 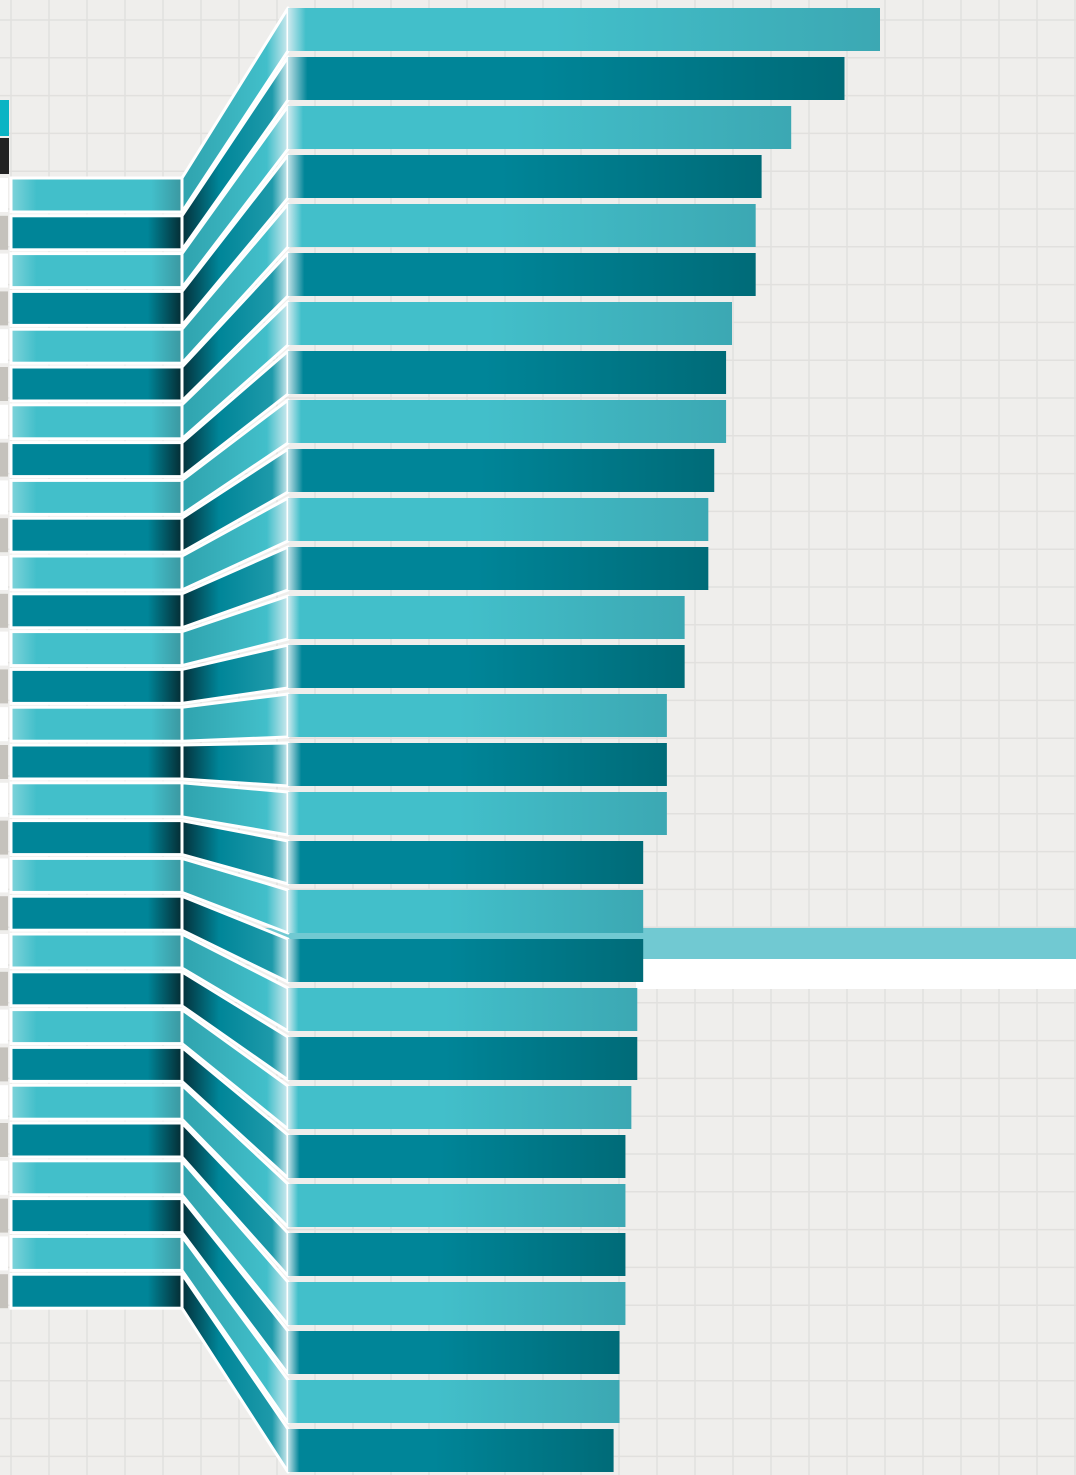 I want to click on connector-ribbon, so click(x=235, y=764).